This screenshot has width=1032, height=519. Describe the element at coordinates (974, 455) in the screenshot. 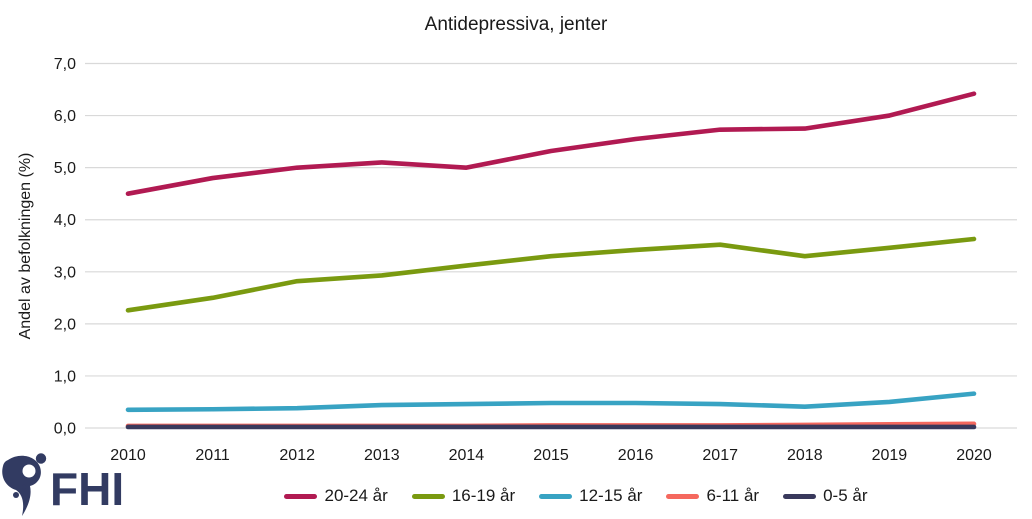

I see `x-tick-label: 2020` at that location.